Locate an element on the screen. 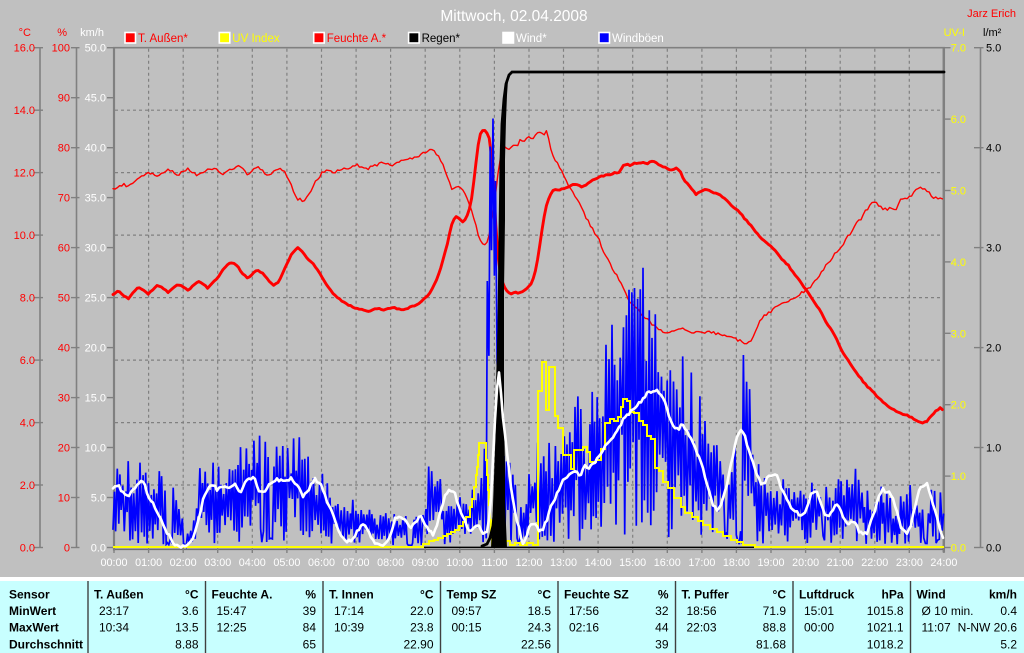 Image resolution: width=1024 pixels, height=653 pixels. svg-text: 7.0 is located at coordinates (958, 49).